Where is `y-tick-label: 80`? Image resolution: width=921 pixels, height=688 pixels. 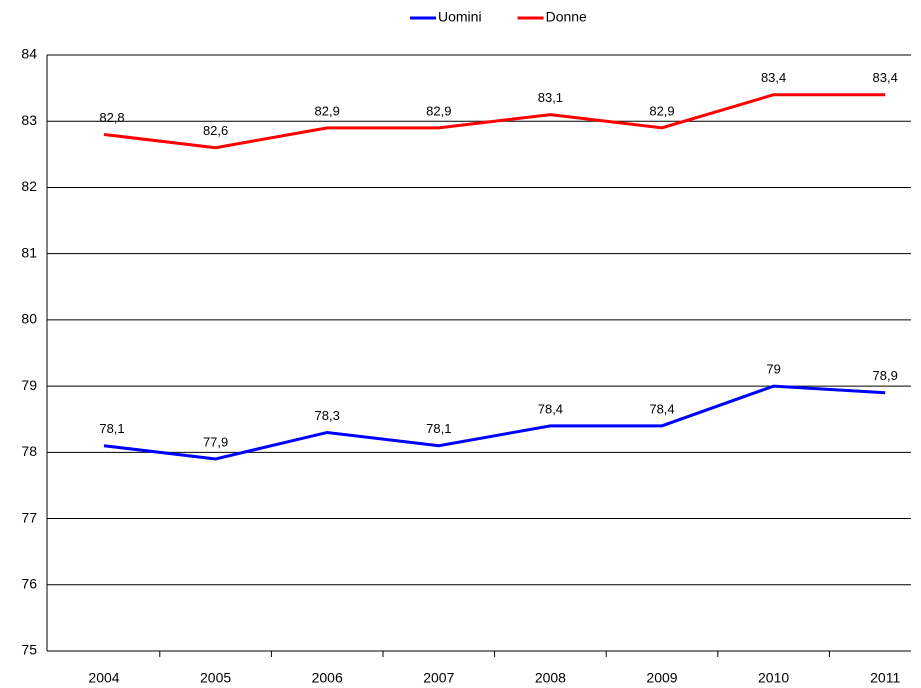
y-tick-label: 80 is located at coordinates (29, 319).